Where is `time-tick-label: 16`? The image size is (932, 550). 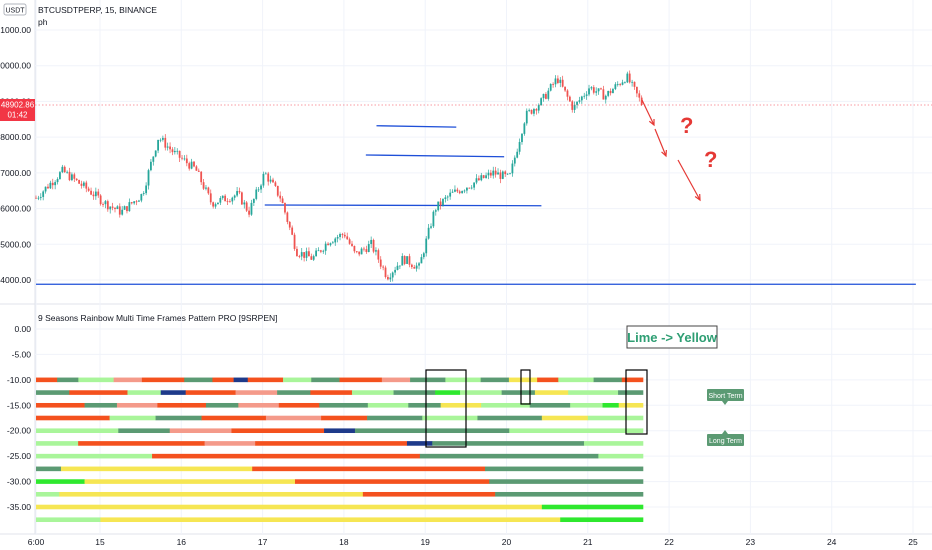
time-tick-label: 16 is located at coordinates (182, 542).